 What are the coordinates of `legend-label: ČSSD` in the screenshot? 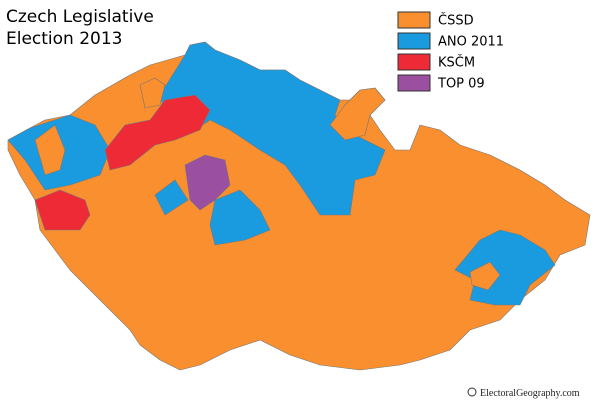 It's located at (456, 21).